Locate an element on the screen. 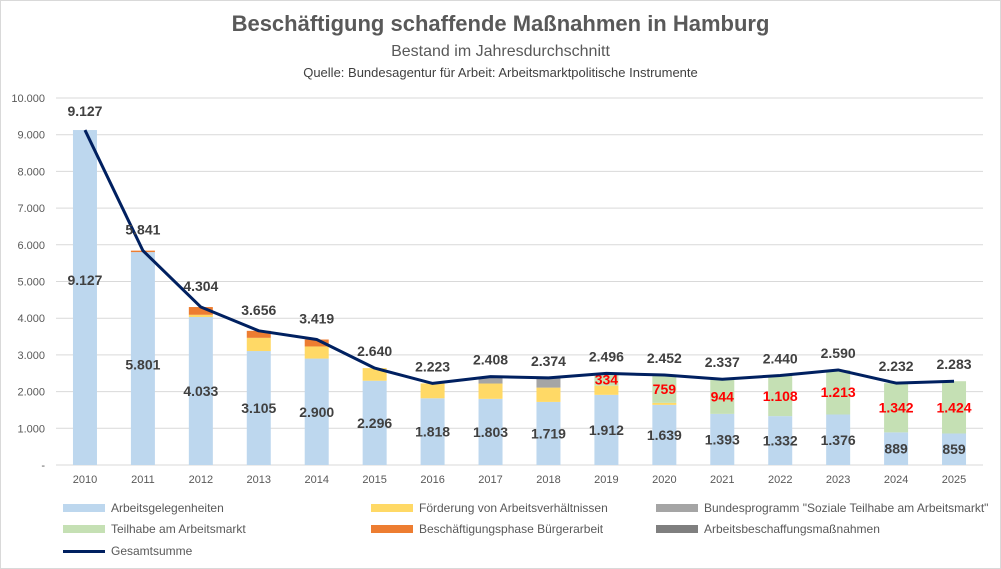 Image resolution: width=1001 pixels, height=569 pixels. x-tick-label: 2025 is located at coordinates (954, 480).